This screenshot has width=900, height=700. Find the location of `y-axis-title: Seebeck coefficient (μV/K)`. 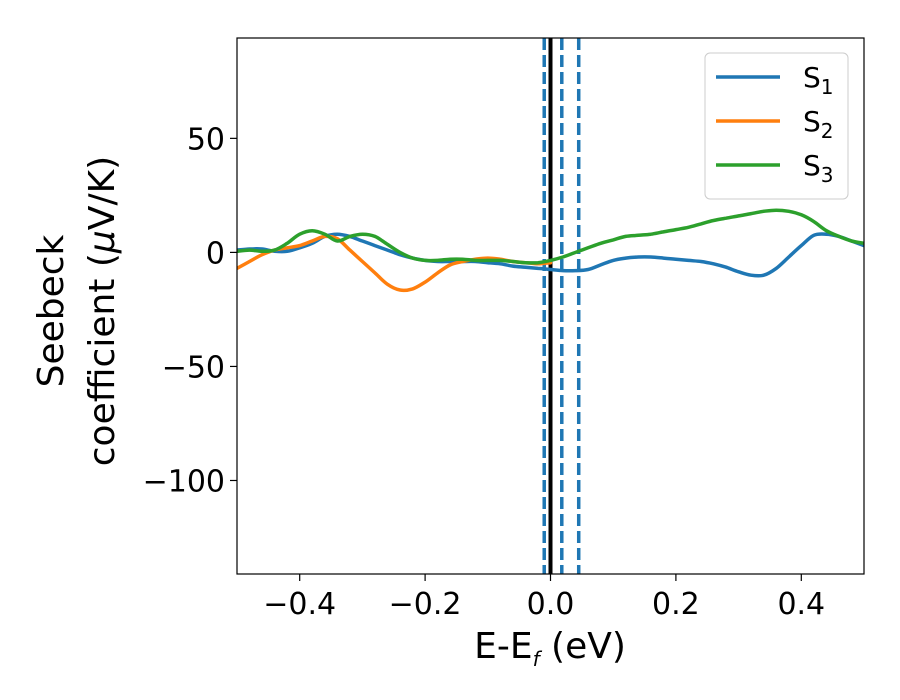

y-axis-title: Seebeck coefficient (μV/K) is located at coordinates (77, 311).